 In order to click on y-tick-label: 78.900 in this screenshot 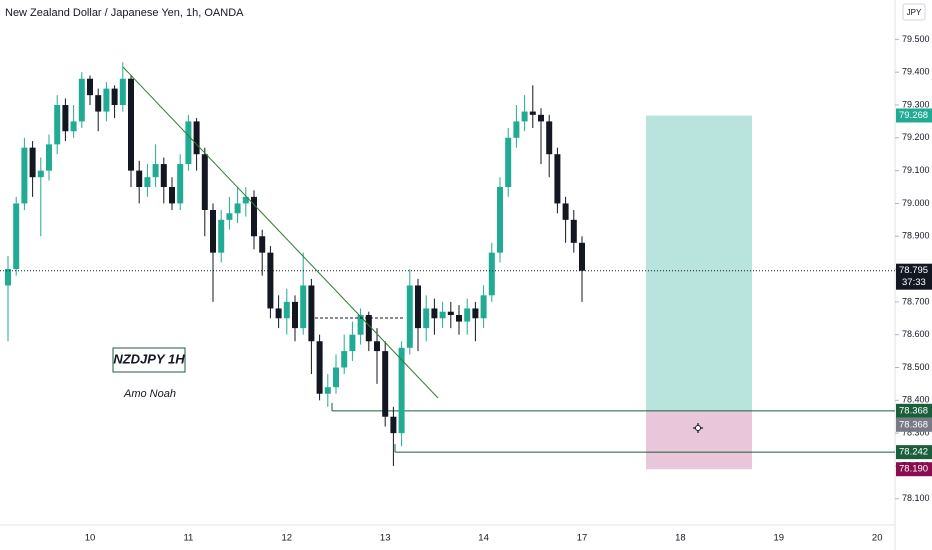, I will do `click(916, 236)`.